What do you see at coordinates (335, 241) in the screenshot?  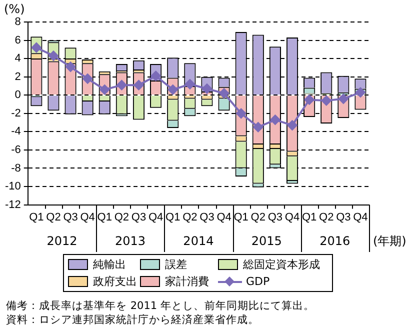 I see `text: 2016` at bounding box center [335, 241].